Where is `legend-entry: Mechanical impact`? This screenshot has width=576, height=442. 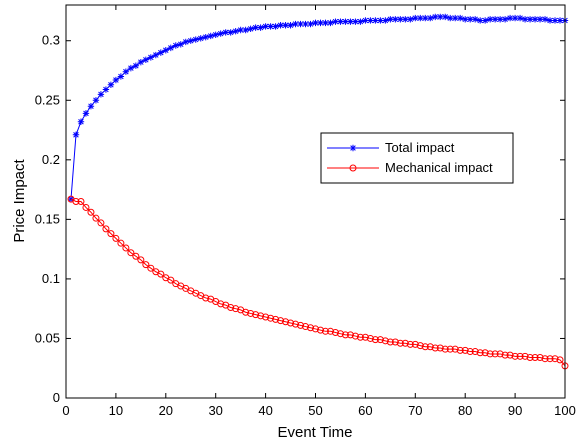 legend-entry: Mechanical impact is located at coordinates (410, 167).